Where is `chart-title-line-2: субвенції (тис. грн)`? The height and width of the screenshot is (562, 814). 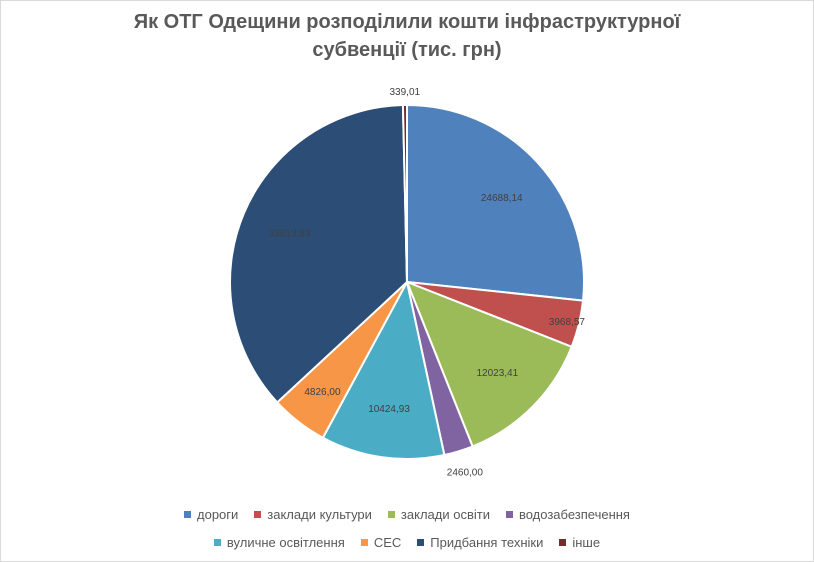 chart-title-line-2: субвенції (тис. грн) is located at coordinates (407, 50).